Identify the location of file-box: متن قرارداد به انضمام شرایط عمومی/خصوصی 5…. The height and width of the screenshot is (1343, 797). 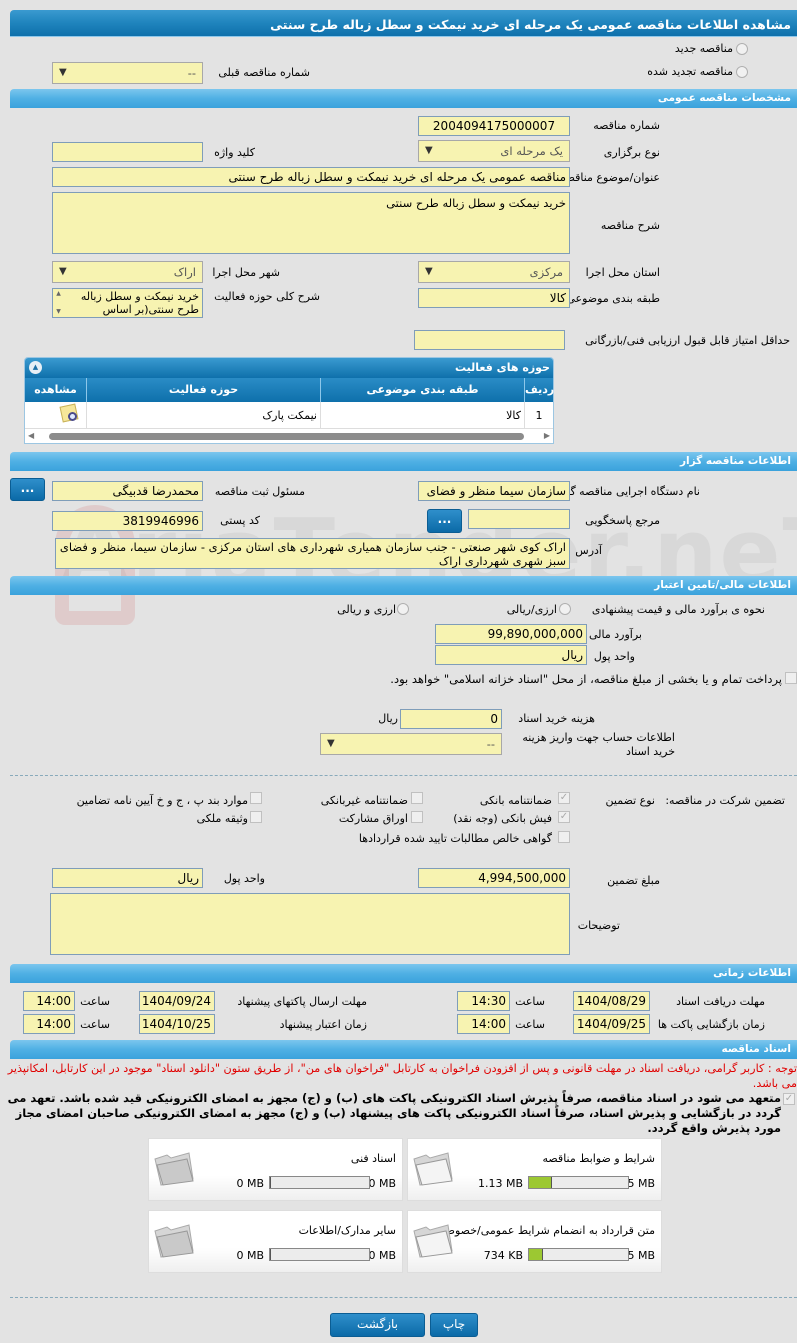
(534, 1241).